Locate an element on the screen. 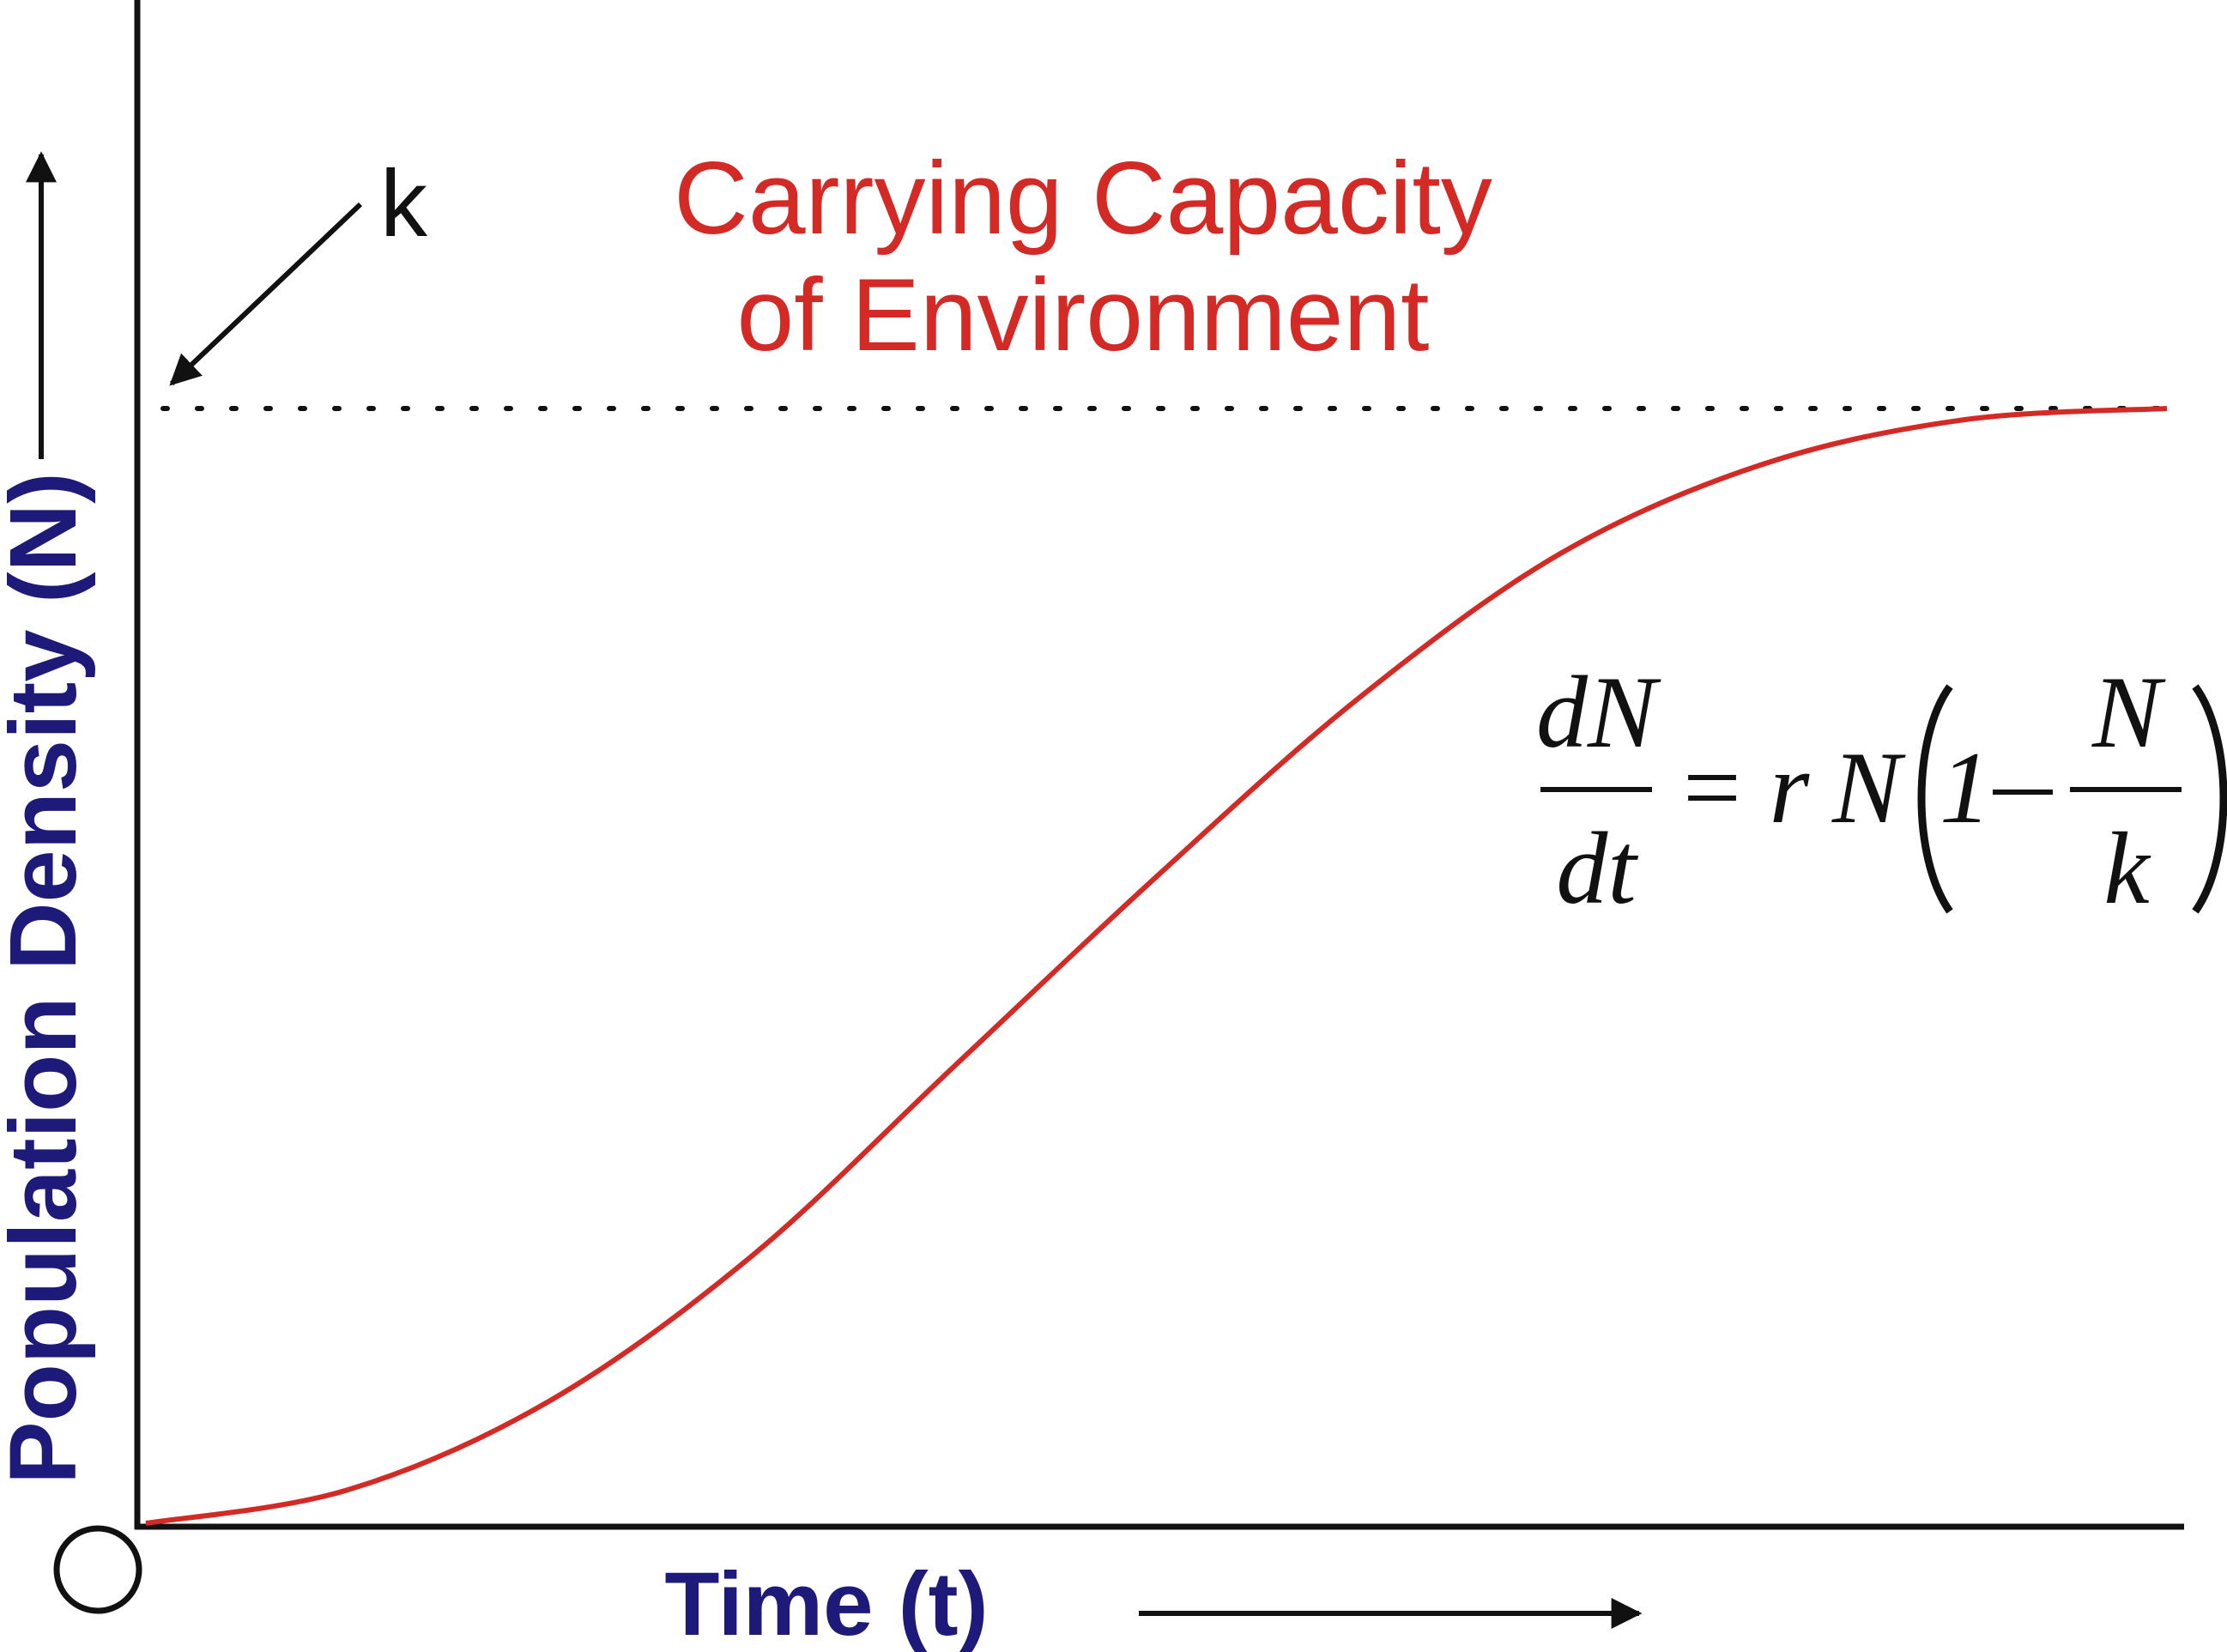  origin-circle is located at coordinates (97, 1569).